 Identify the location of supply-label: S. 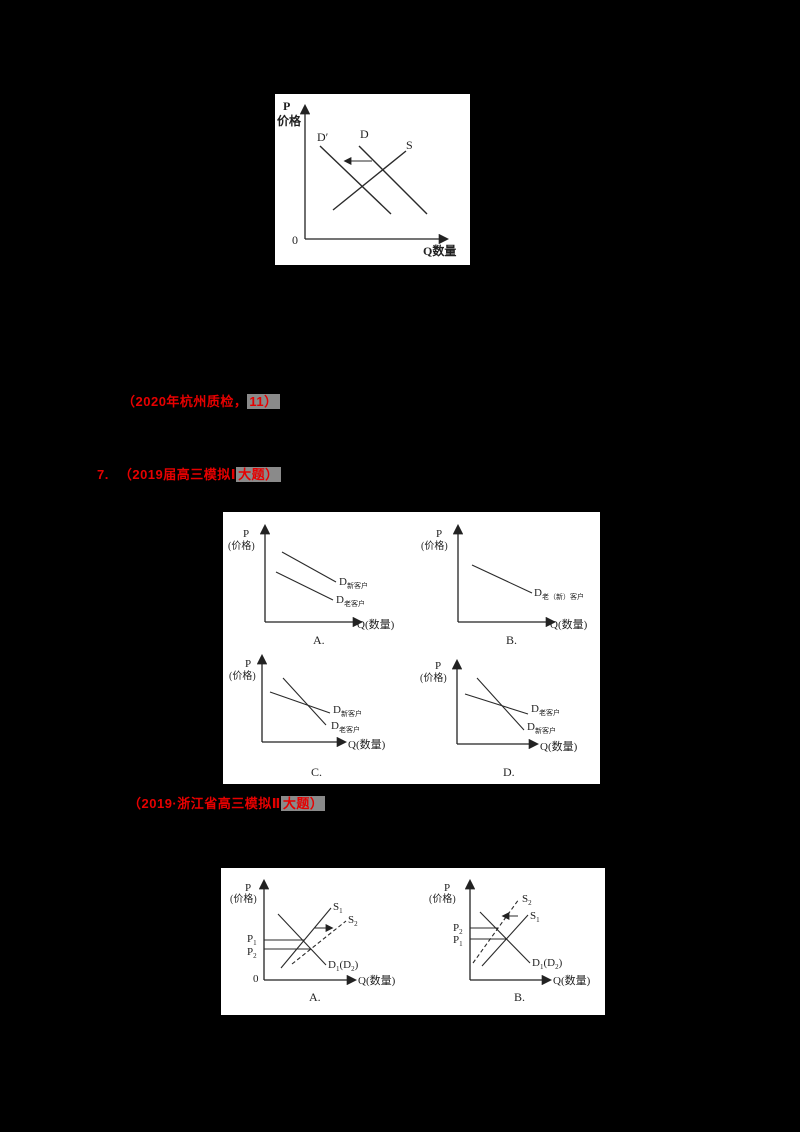
(409, 145).